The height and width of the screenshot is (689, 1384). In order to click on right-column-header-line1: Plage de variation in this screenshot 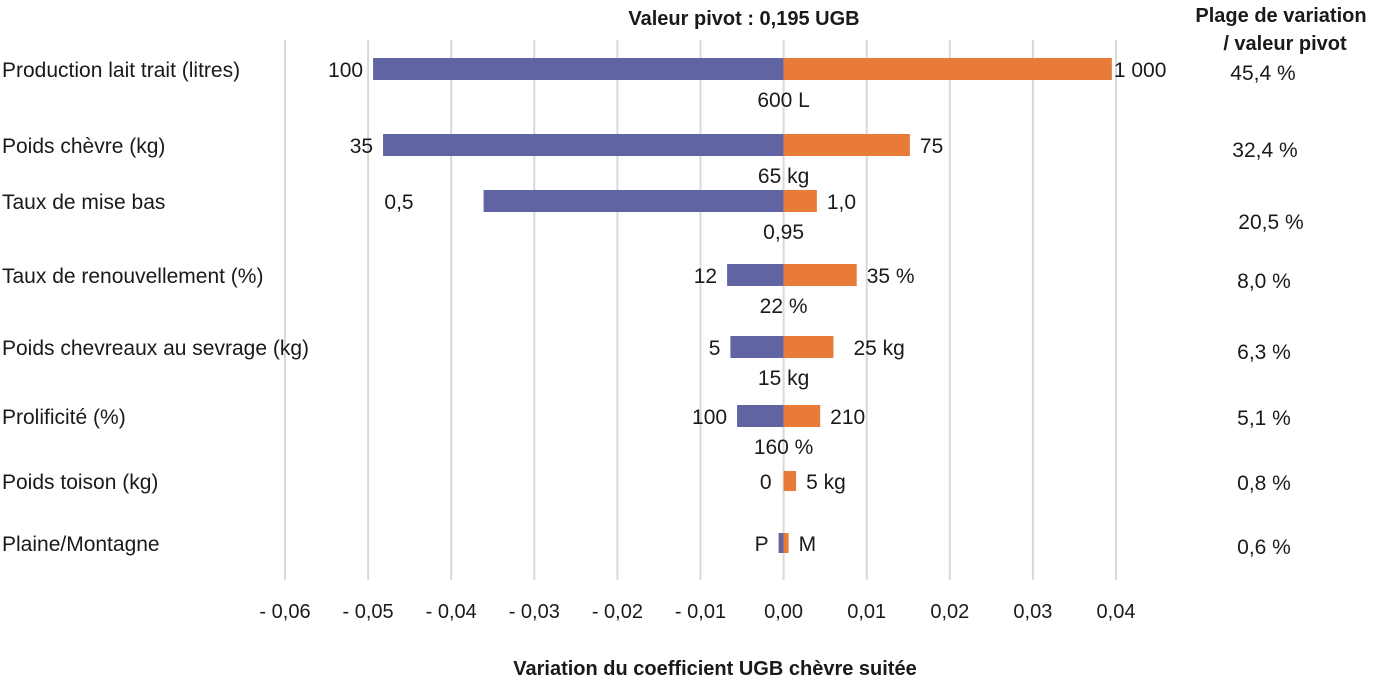, I will do `click(1280, 16)`.